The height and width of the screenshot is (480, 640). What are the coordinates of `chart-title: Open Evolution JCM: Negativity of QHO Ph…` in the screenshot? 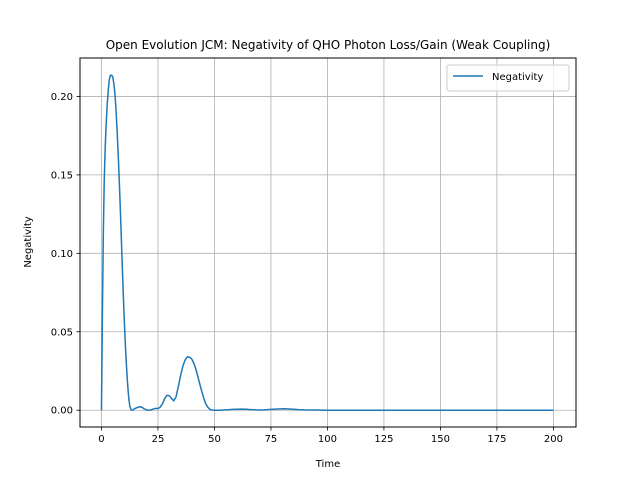 It's located at (328, 45).